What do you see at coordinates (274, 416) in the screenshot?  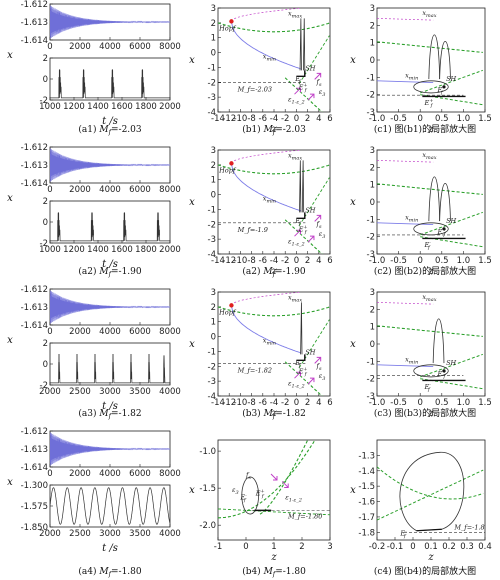 I see `caption-f: f` at bounding box center [274, 416].